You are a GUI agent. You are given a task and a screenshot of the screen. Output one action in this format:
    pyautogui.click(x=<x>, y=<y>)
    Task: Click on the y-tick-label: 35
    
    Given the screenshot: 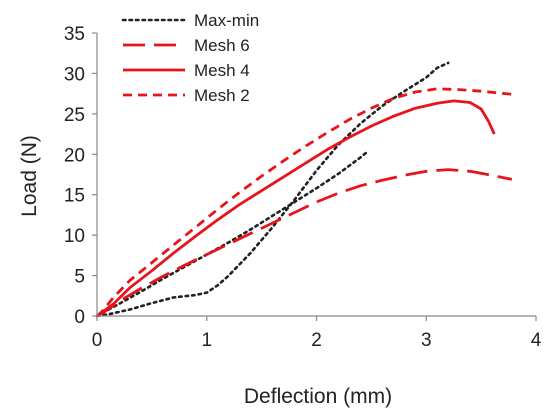 What is the action you would take?
    pyautogui.click(x=74, y=34)
    